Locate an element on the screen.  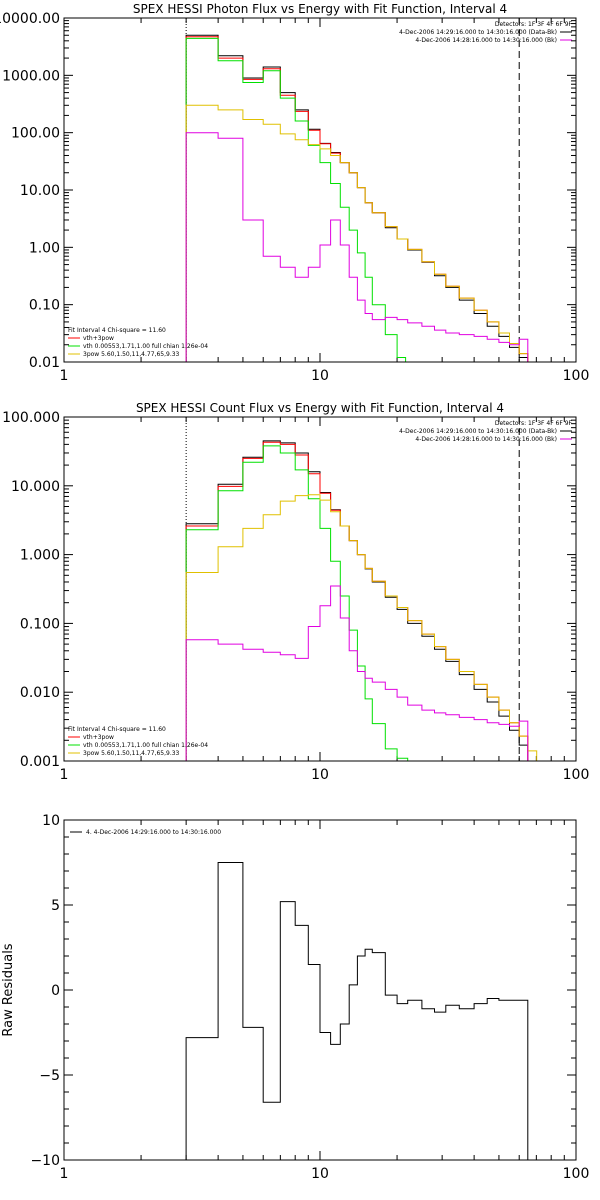
y-tick-label: 100.00 is located at coordinates (35, 134).